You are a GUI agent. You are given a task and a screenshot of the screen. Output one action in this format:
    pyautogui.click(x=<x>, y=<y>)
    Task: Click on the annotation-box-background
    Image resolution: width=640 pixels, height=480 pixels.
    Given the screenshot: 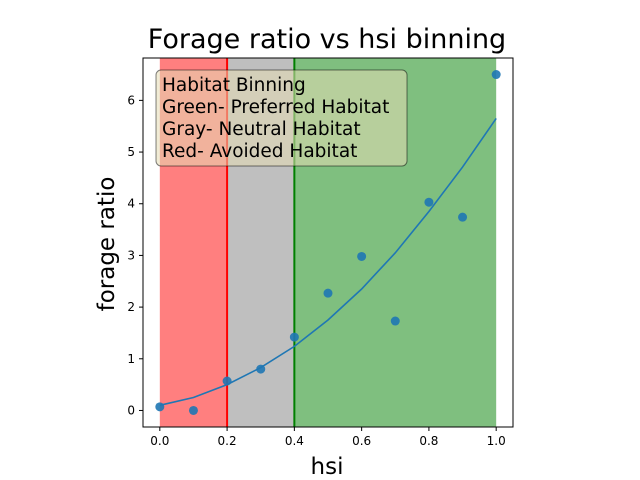 What is the action you would take?
    pyautogui.click(x=281, y=118)
    